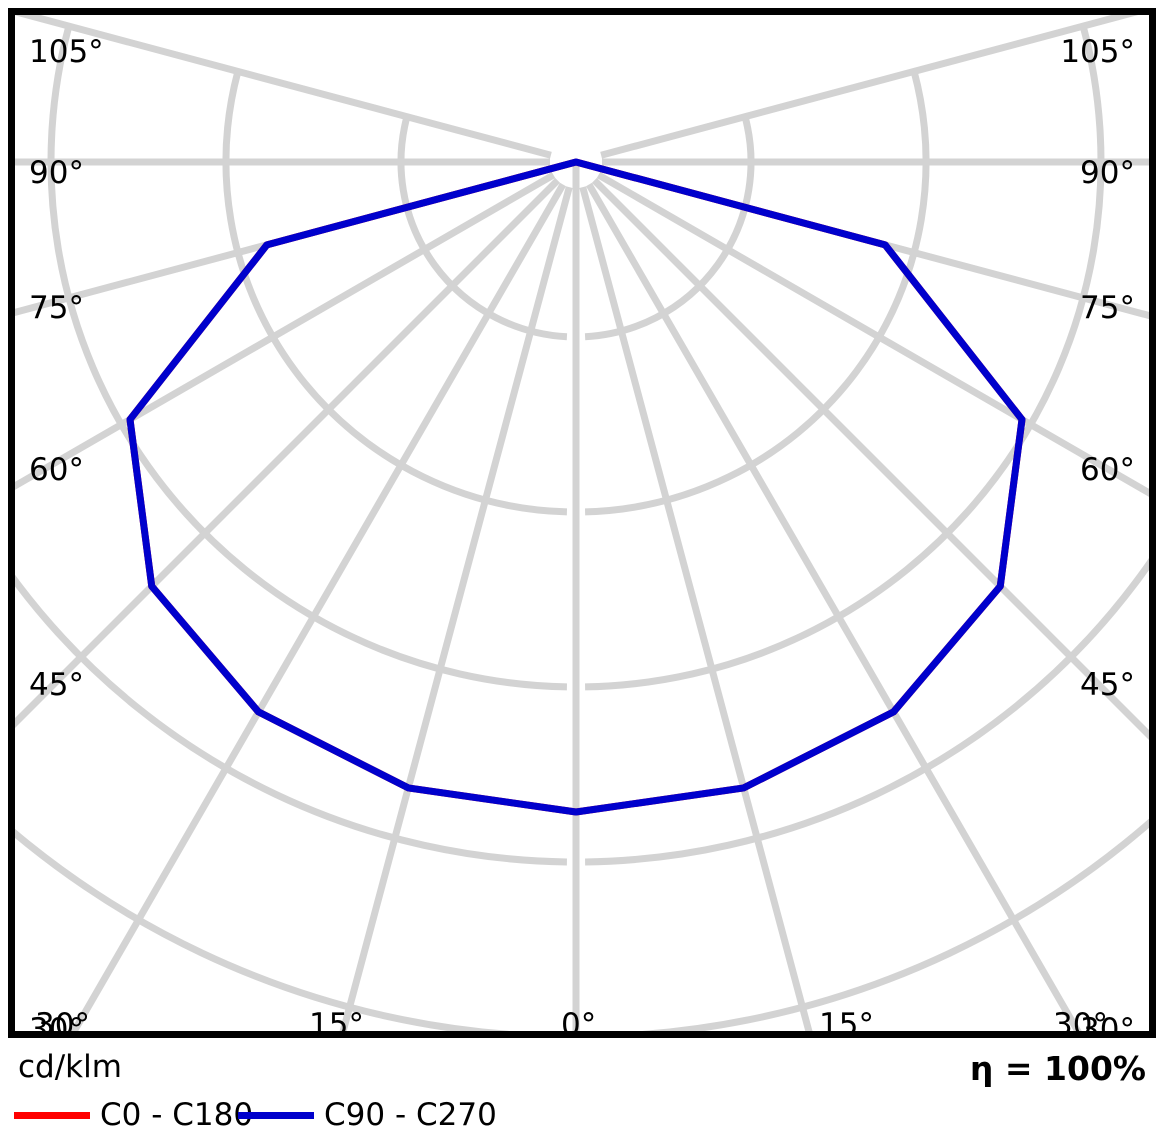 The image size is (1164, 1143). What do you see at coordinates (1107, 308) in the screenshot?
I see `right-angle-label-75: 75°` at bounding box center [1107, 308].